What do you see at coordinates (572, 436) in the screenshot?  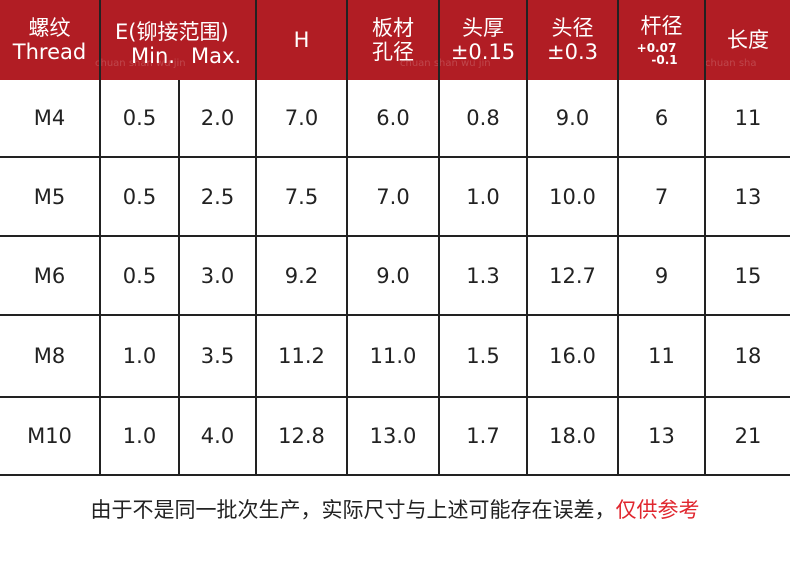 I see `cell-head-diameter: 18.0` at bounding box center [572, 436].